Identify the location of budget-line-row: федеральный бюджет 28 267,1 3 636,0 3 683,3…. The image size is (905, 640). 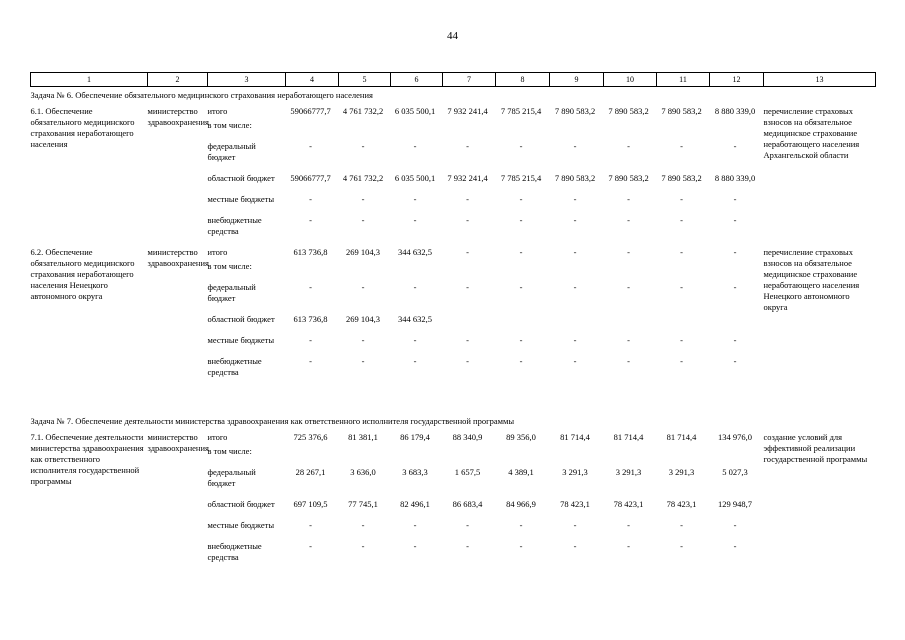
(453, 483).